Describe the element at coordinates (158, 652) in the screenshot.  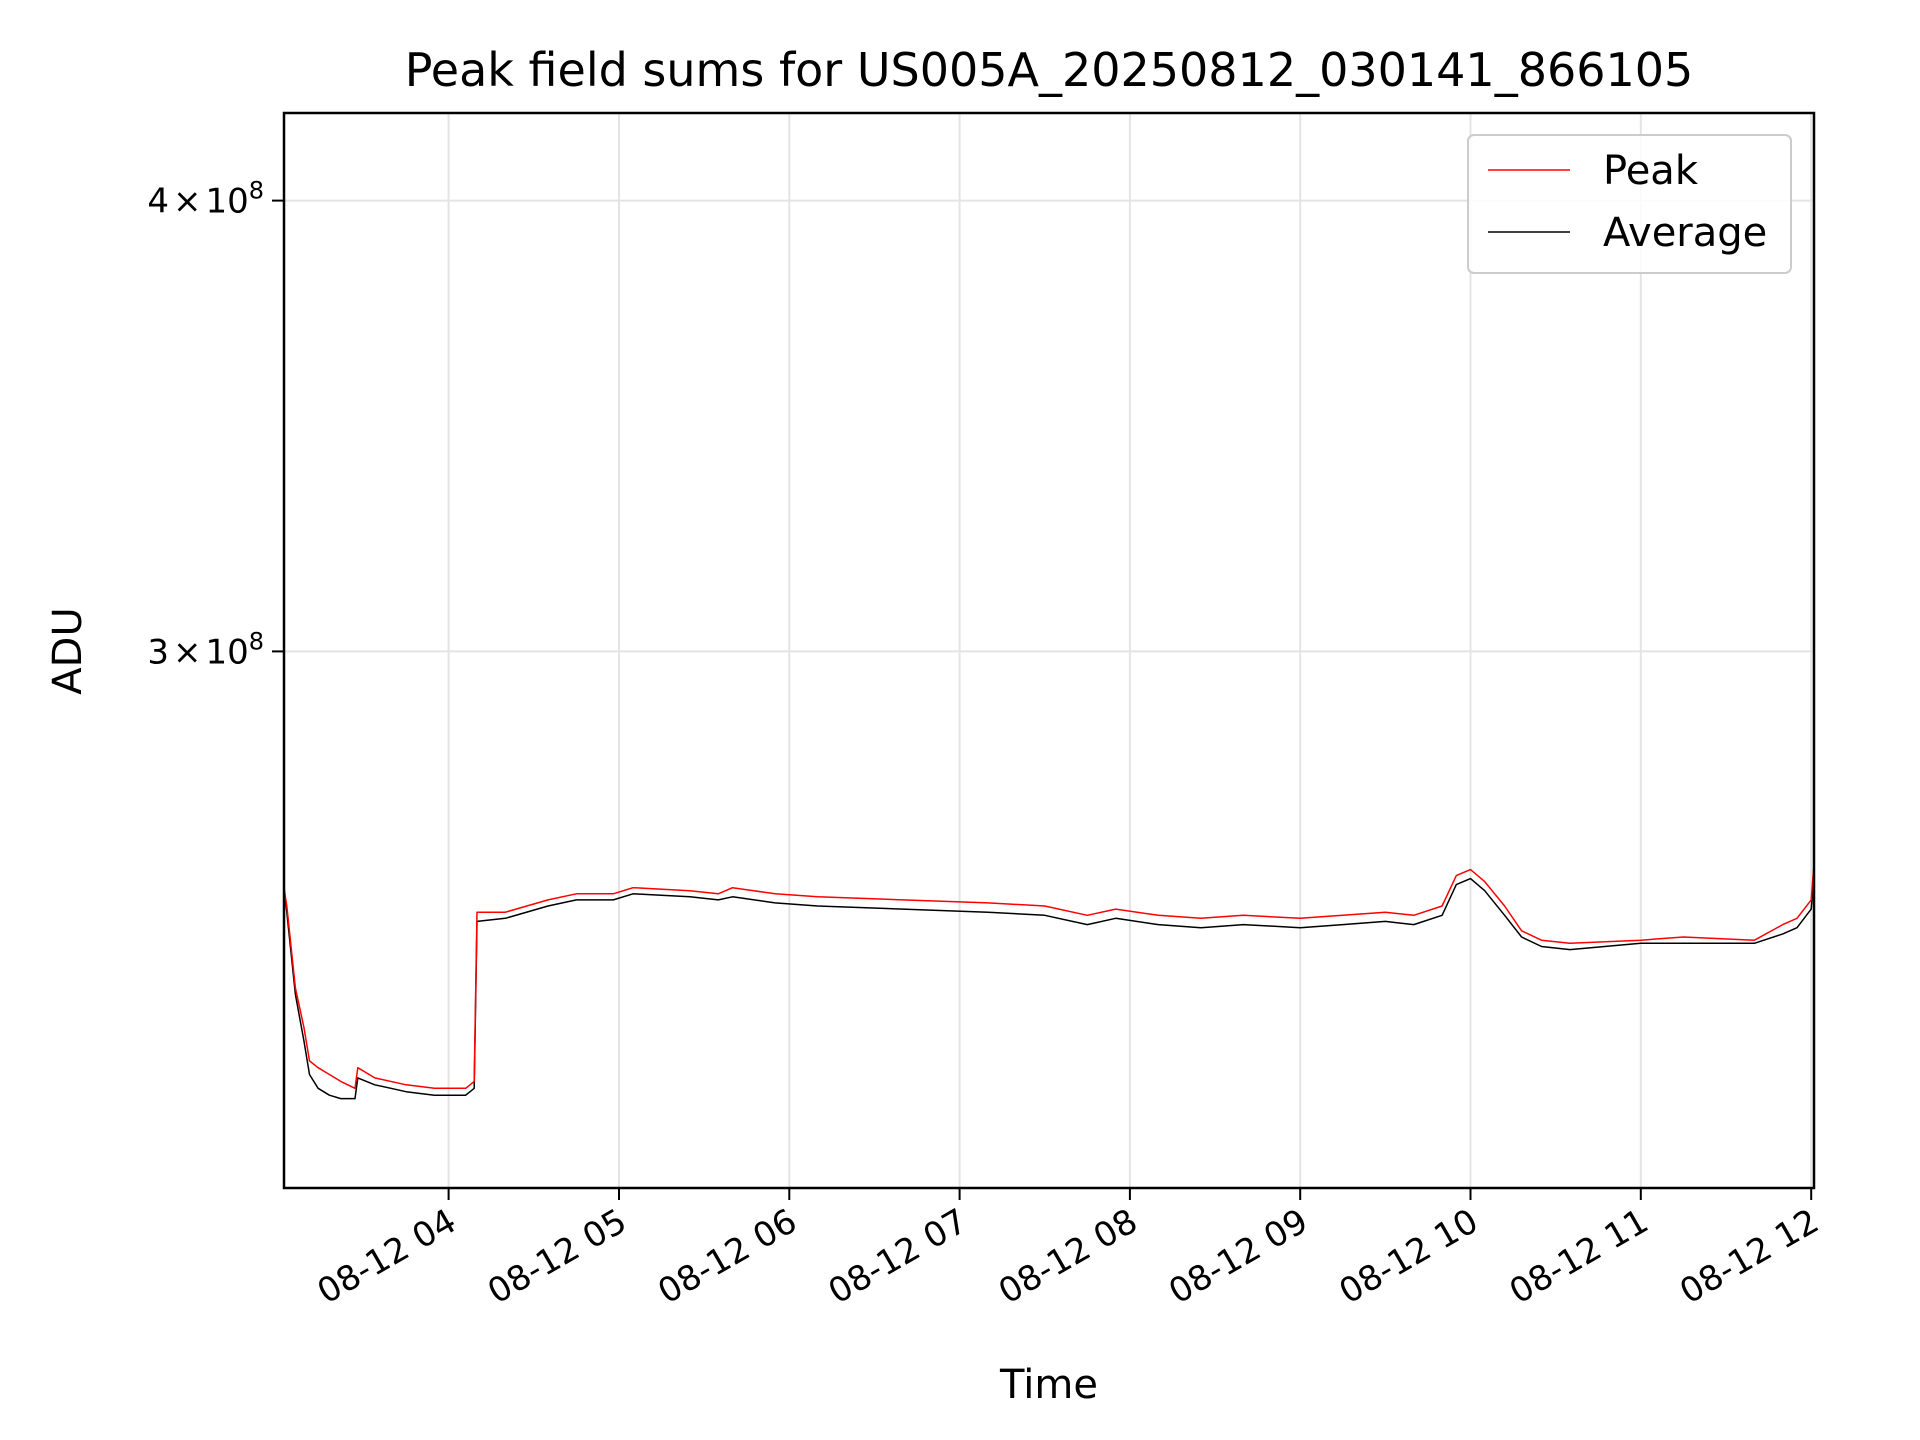
I see `y-tick-label-mantissa: 3` at that location.